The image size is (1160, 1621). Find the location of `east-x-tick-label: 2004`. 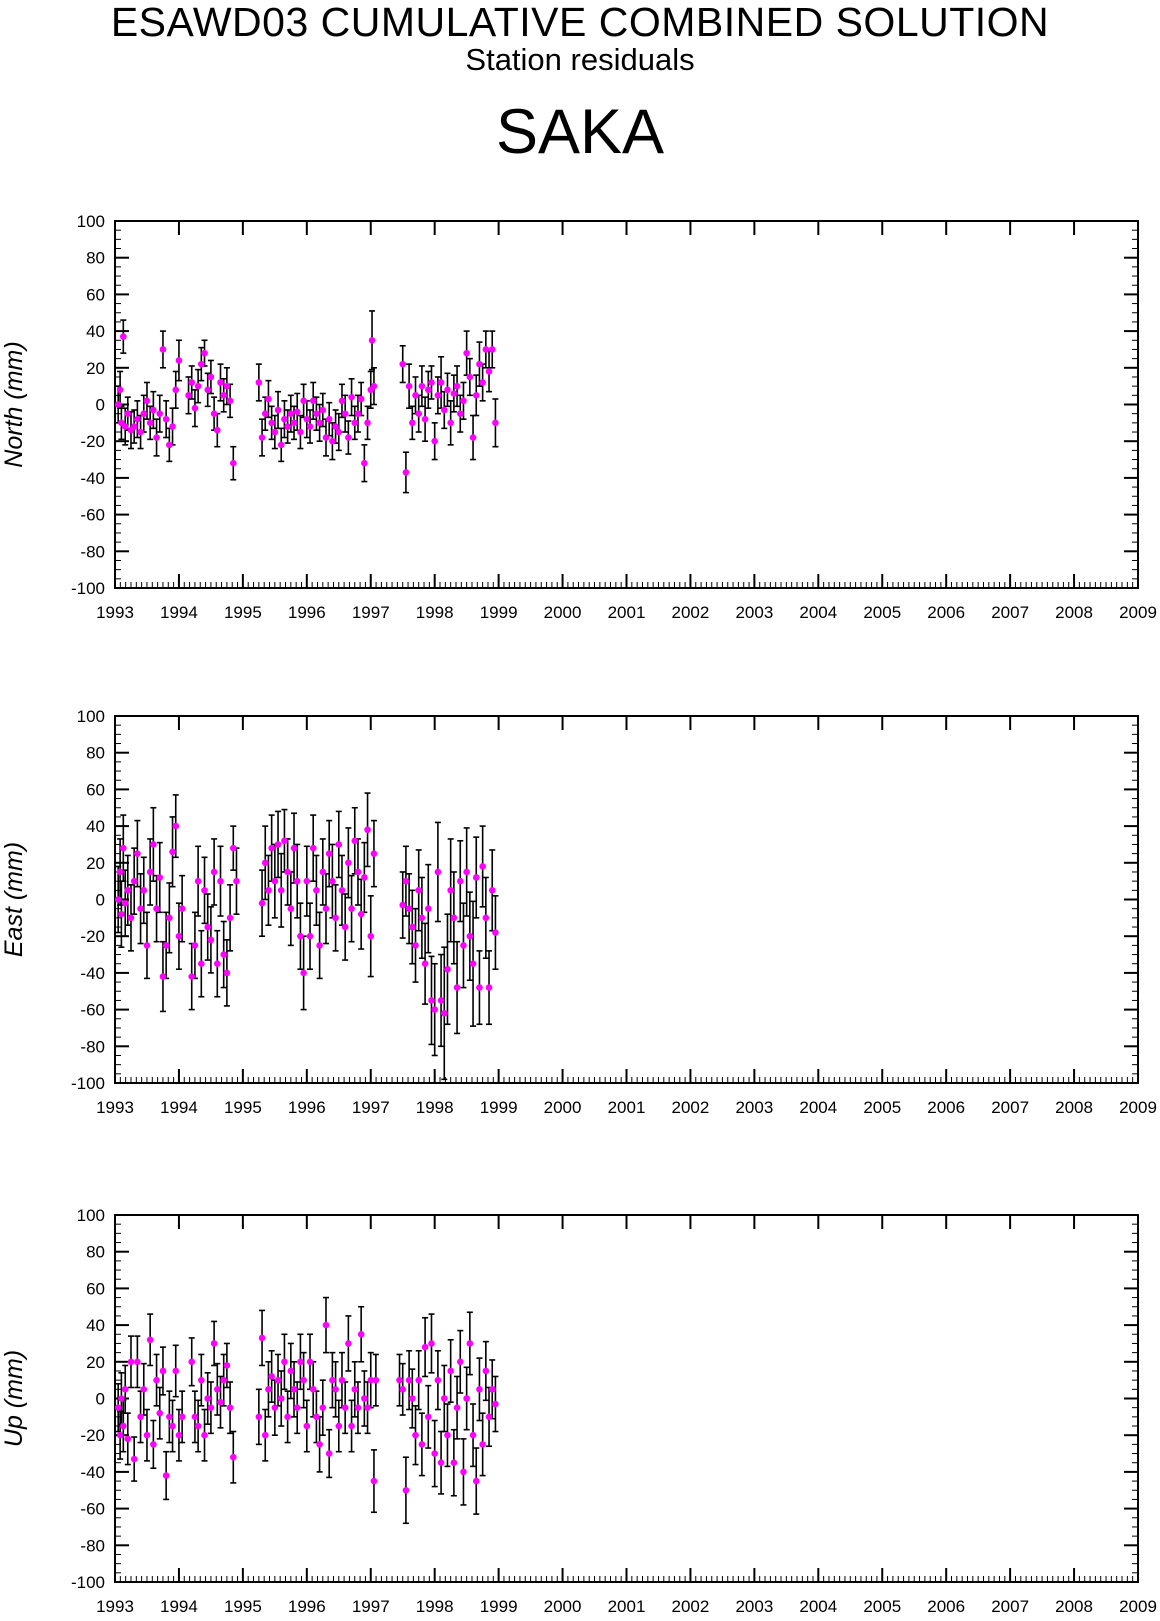

east-x-tick-label: 2004 is located at coordinates (818, 1107).